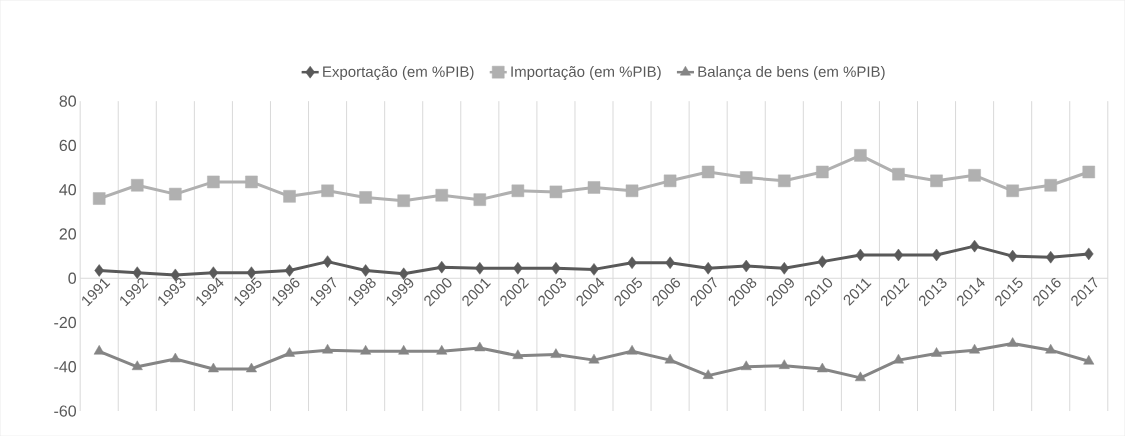 The image size is (1125, 436). What do you see at coordinates (65, 322) in the screenshot?
I see `y-tick-label: -20` at bounding box center [65, 322].